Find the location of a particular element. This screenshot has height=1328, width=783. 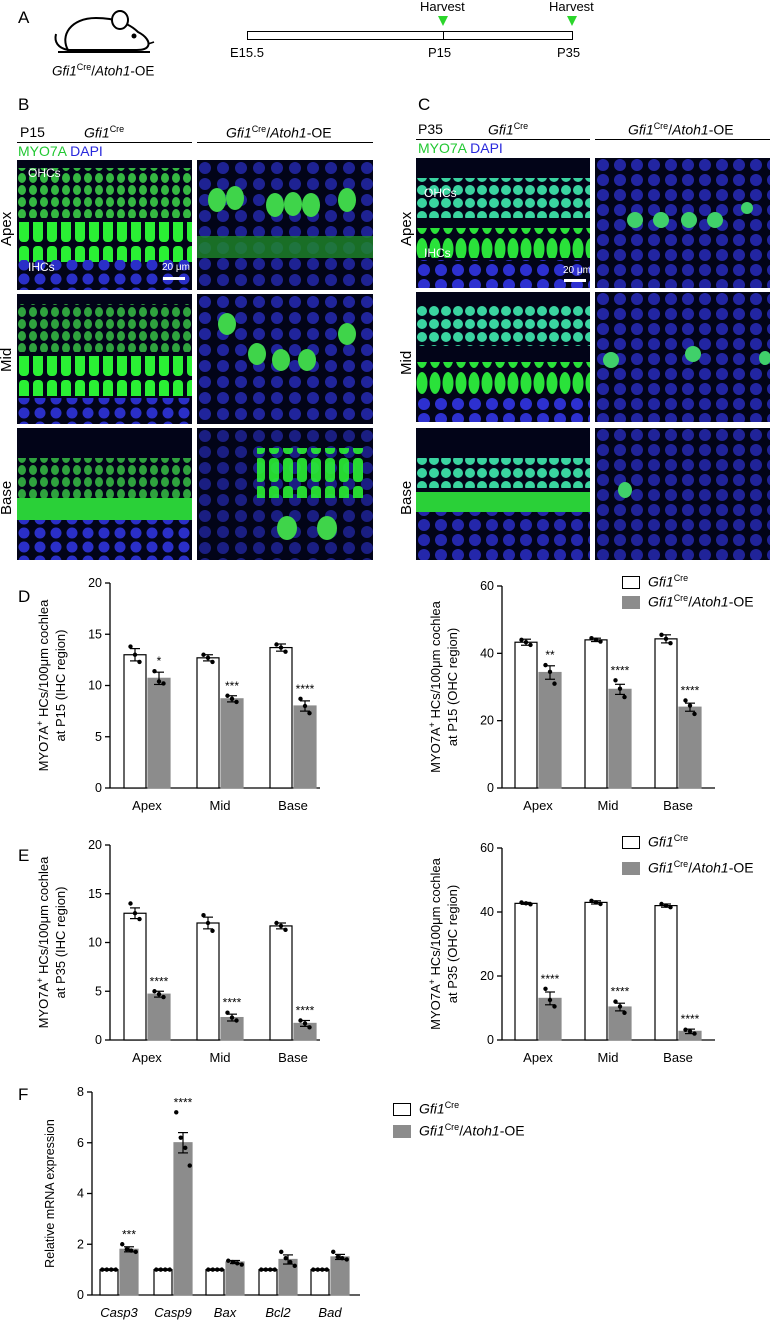

y-axis-label-line2: at P35 (IHC region) is located at coordinates (60, 943).